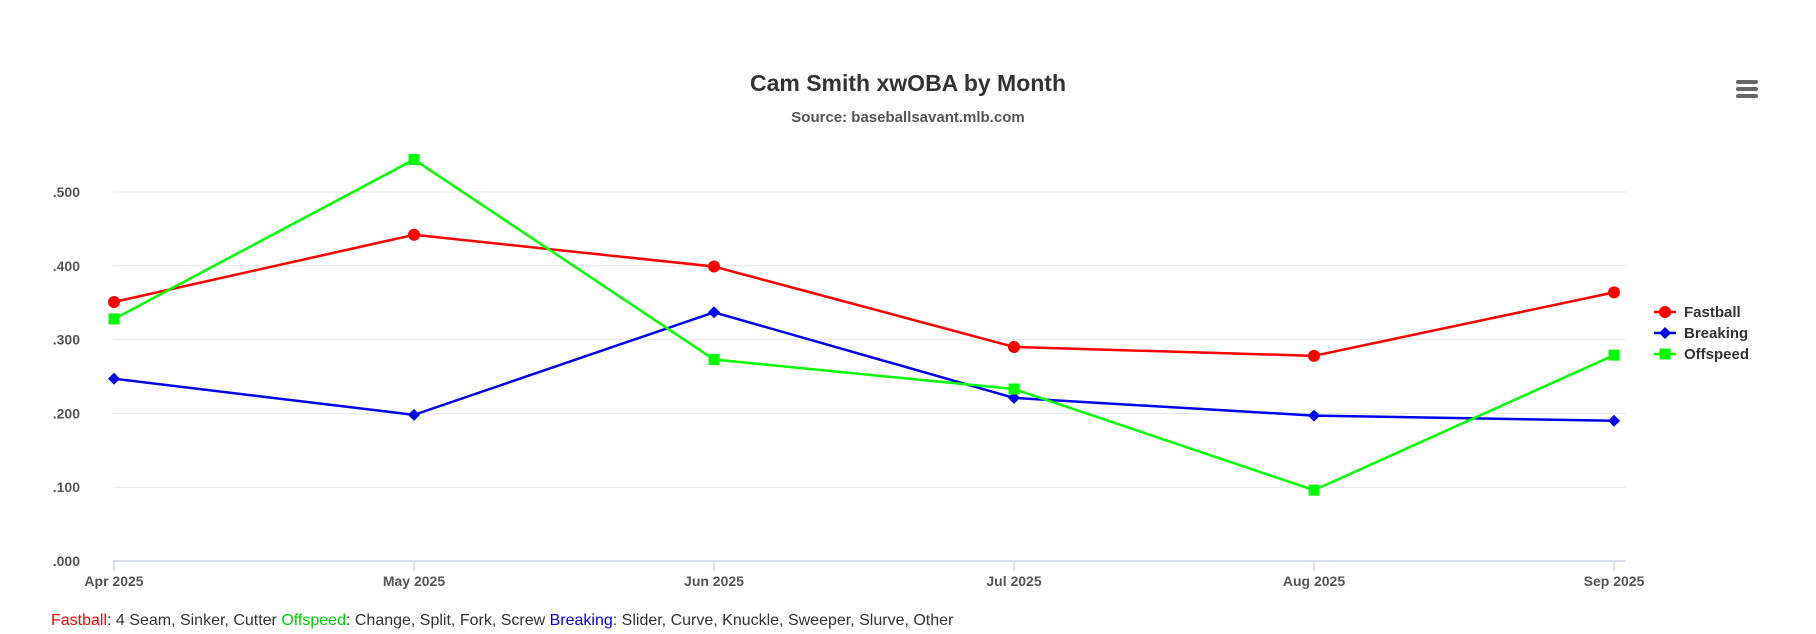 This screenshot has height=634, width=1816. What do you see at coordinates (581, 620) in the screenshot?
I see `footnote-breaking-label: Breaking` at bounding box center [581, 620].